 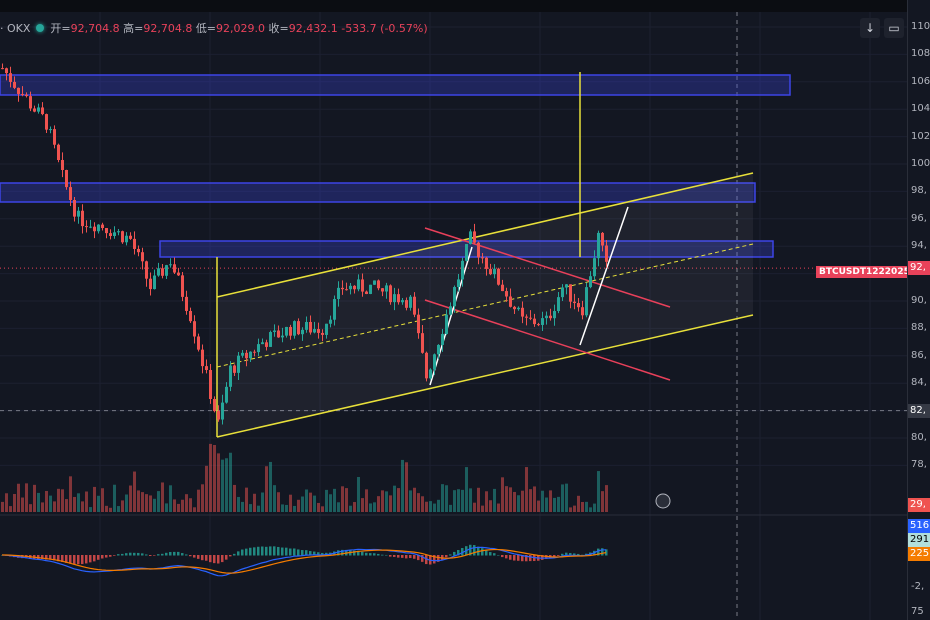 I want to click on macd-tick: 75, so click(x=917, y=611).